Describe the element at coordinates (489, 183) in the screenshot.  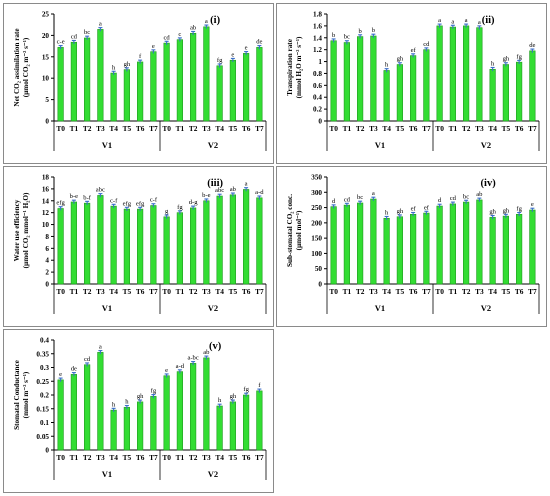
I see `chart-title: (iv)` at that location.